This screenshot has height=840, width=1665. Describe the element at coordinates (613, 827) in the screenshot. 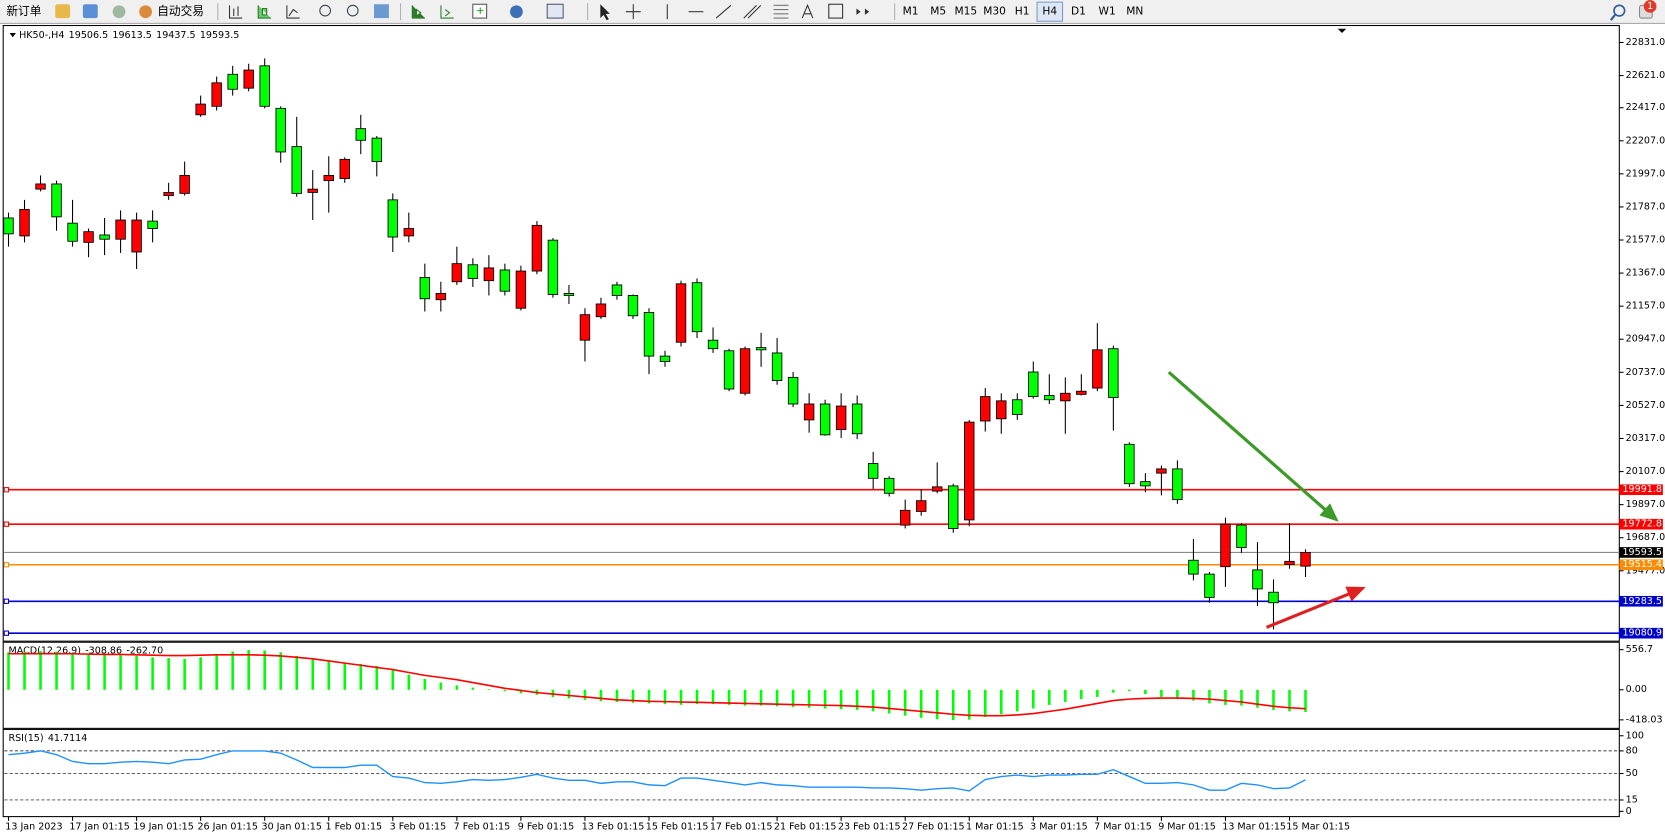

I see `x-tick-label: 13 Feb 01:15` at that location.